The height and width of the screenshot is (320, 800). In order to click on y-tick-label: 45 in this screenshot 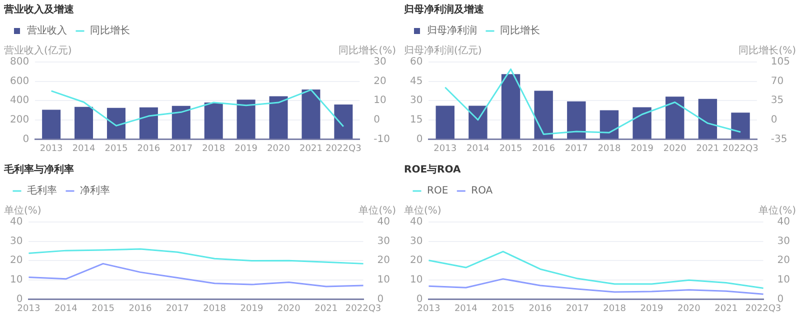, I will do `click(416, 81)`.